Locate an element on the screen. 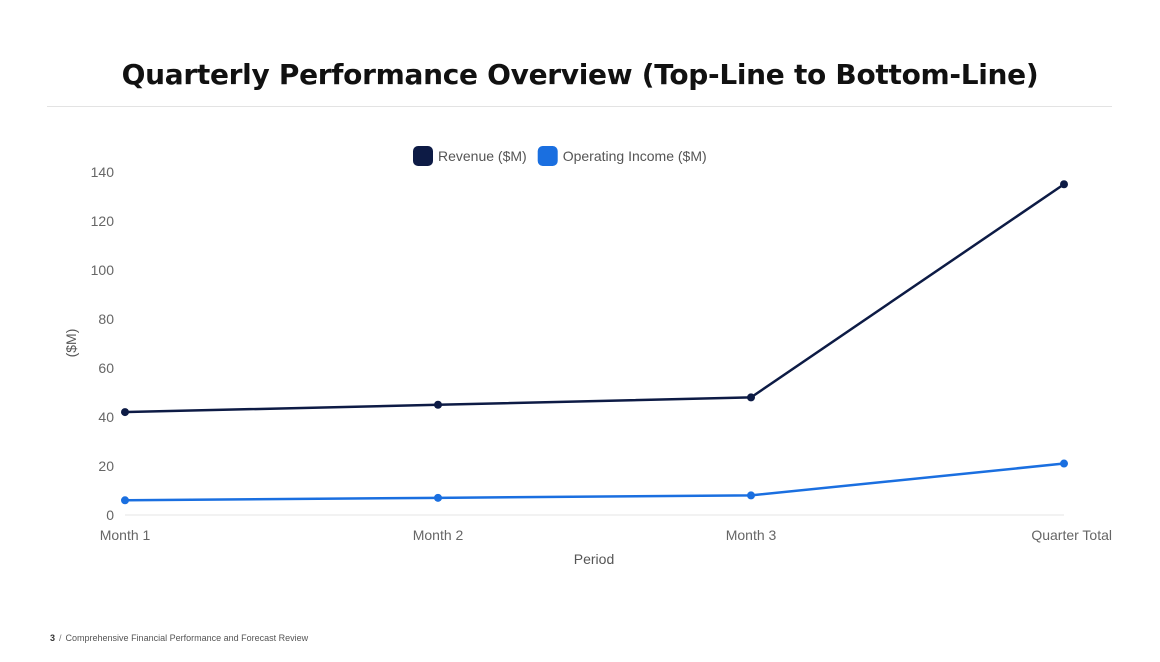  y-tick-label: 20 is located at coordinates (106, 466).